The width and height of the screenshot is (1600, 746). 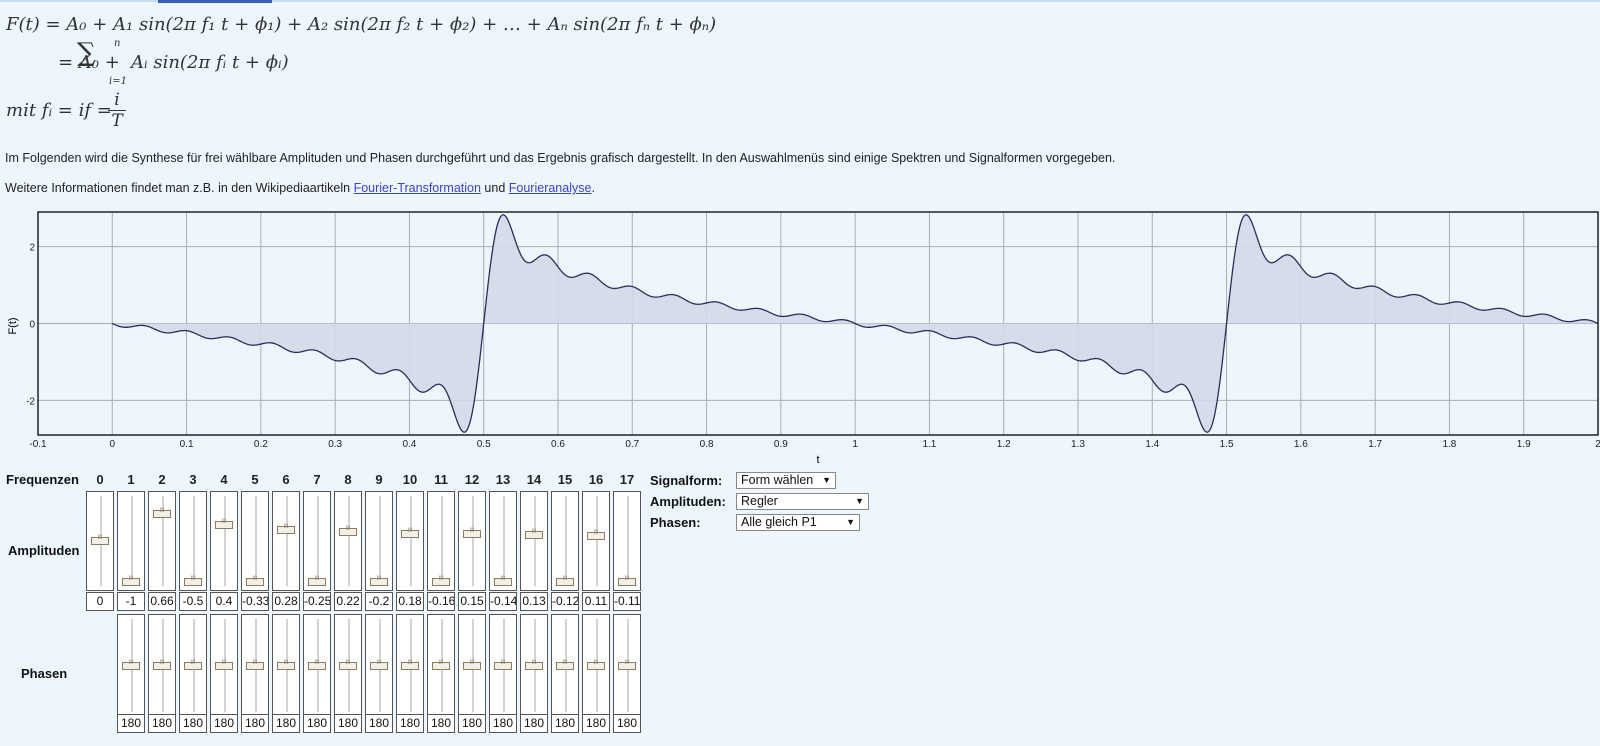 I want to click on link-fourieranalyse: Fourieranalyse, so click(x=550, y=188).